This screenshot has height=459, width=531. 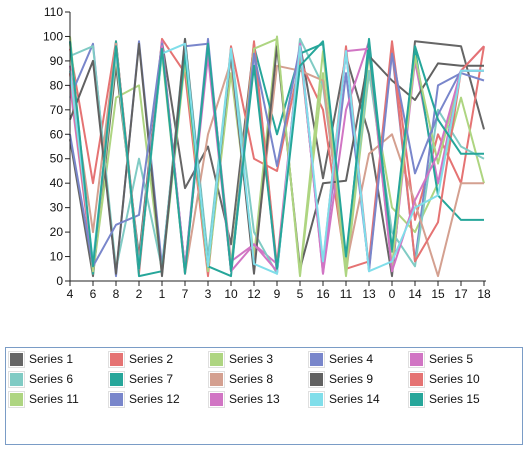 I want to click on y-tick-label: 110, so click(x=53, y=12).